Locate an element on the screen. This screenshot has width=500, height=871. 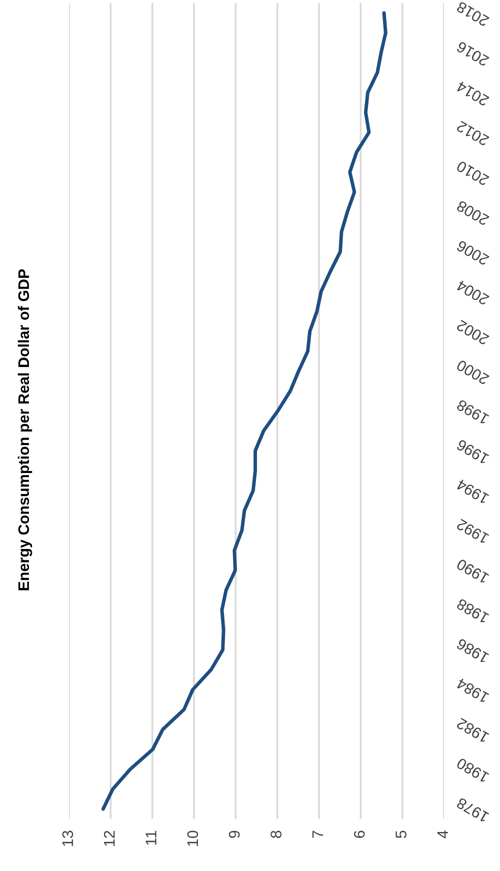
y-tick-label: 1990 is located at coordinates (473, 571).